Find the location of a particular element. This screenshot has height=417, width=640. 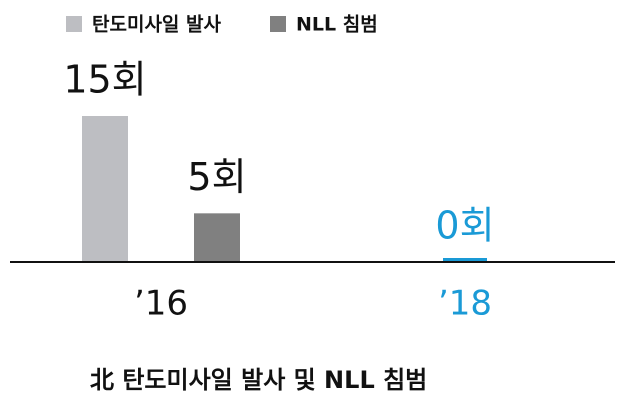

legend-label: 탄도미사일 발사 is located at coordinates (156, 25).